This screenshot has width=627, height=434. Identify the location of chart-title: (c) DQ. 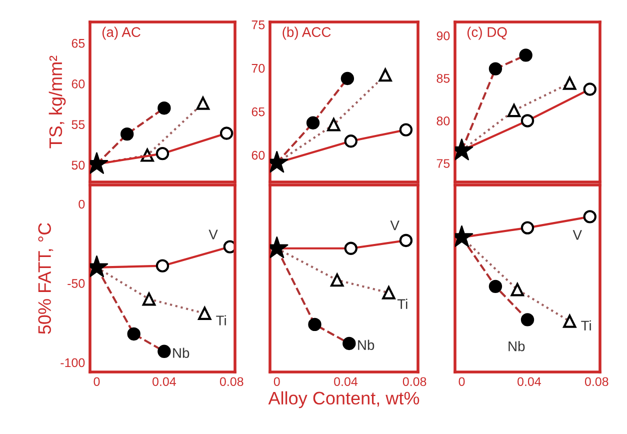
(487, 33).